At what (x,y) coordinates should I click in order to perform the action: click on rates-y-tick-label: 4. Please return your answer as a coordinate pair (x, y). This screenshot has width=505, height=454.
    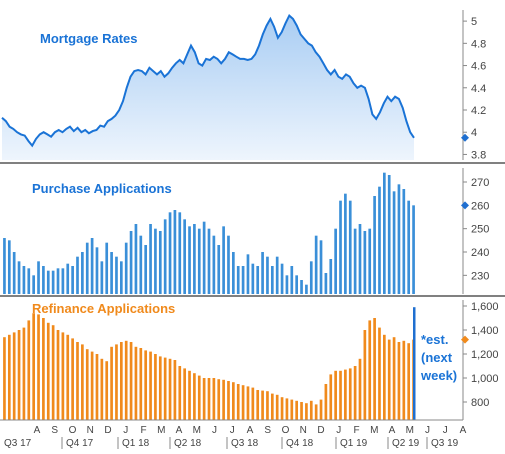
    Looking at the image, I should click on (474, 133).